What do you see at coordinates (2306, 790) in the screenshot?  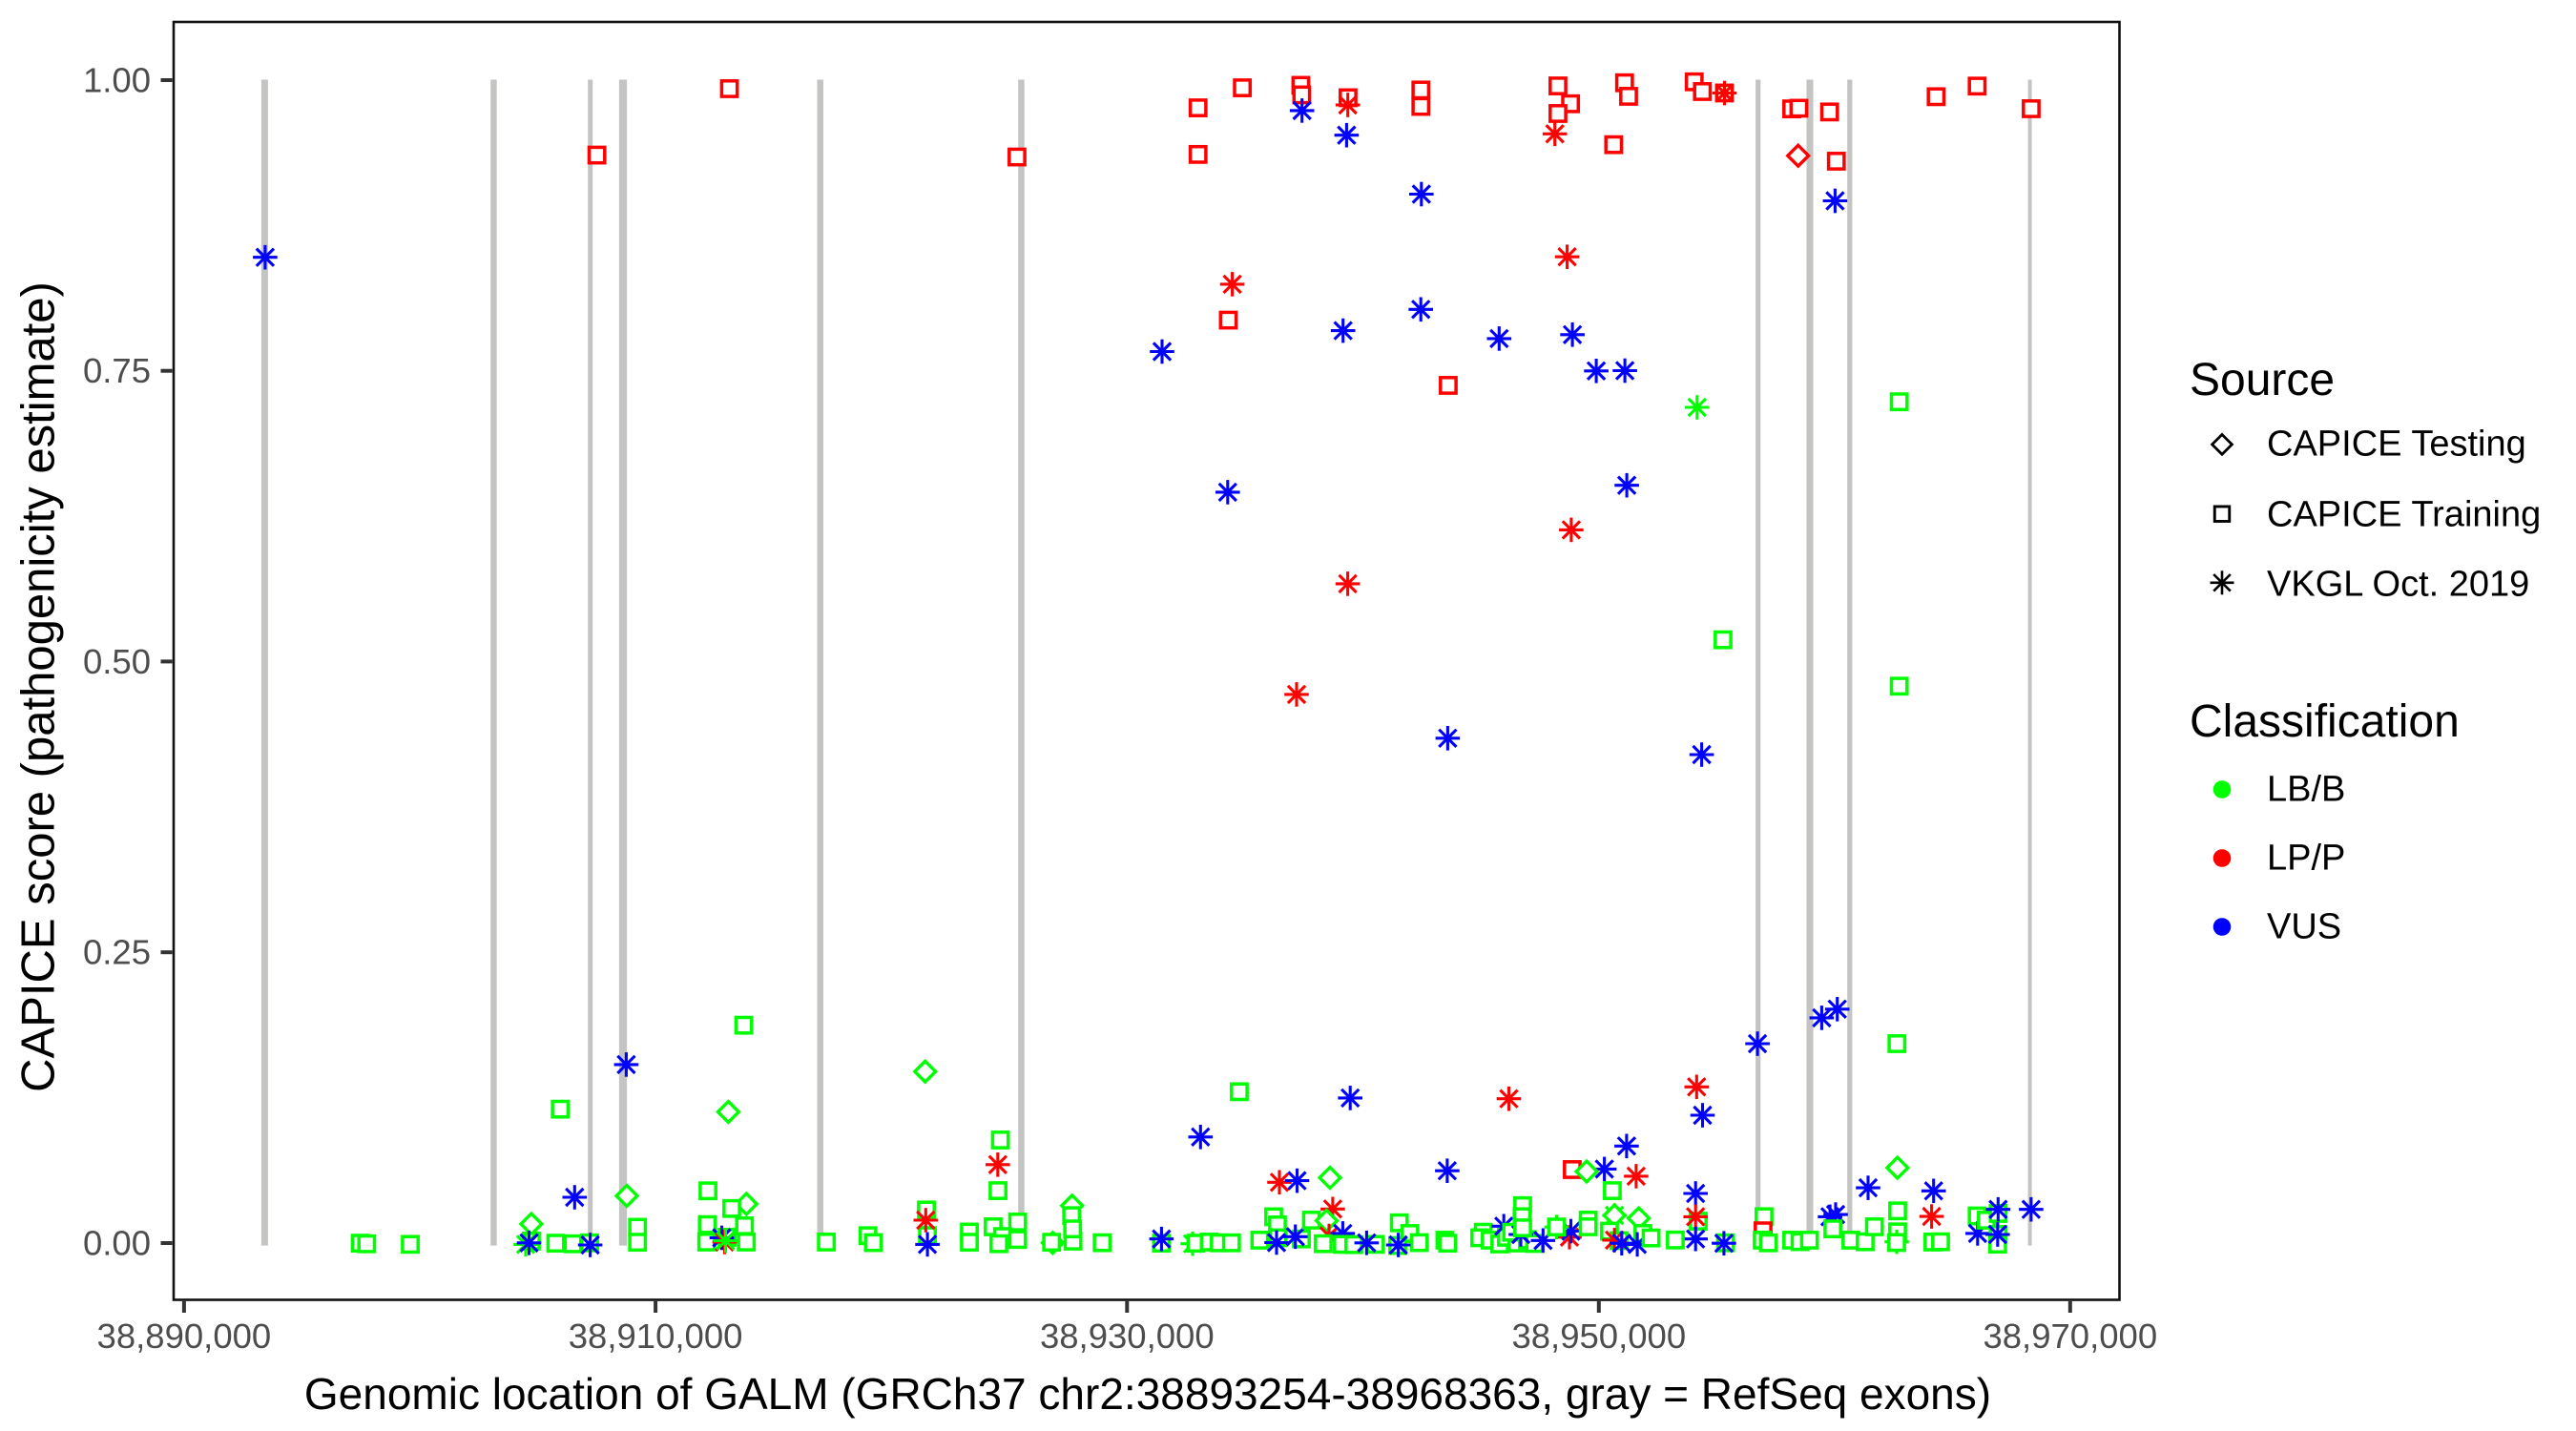 I see `svg-text: LB/B` at bounding box center [2306, 790].